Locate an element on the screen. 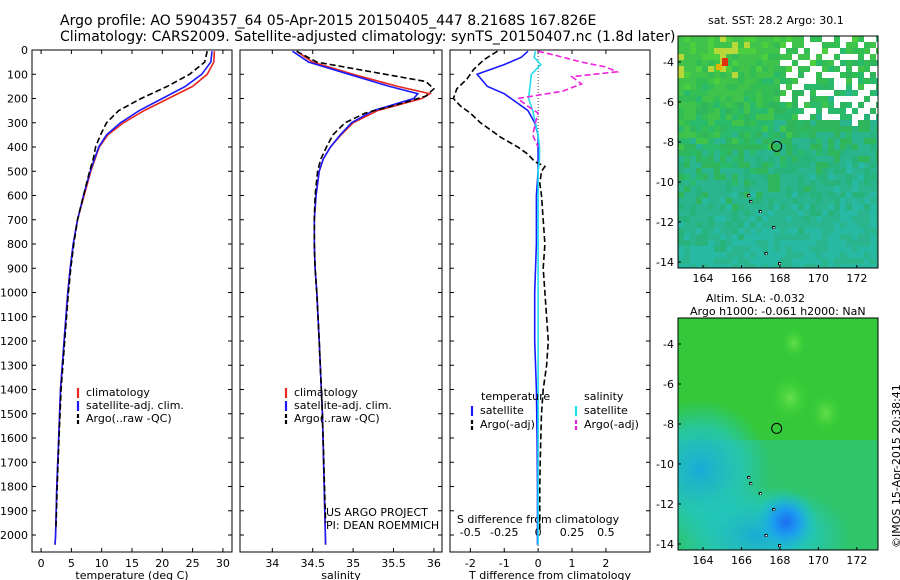 Image resolution: width=900 pixels, height=580 pixels. sst_map-ytick-label: -4 is located at coordinates (668, 62).